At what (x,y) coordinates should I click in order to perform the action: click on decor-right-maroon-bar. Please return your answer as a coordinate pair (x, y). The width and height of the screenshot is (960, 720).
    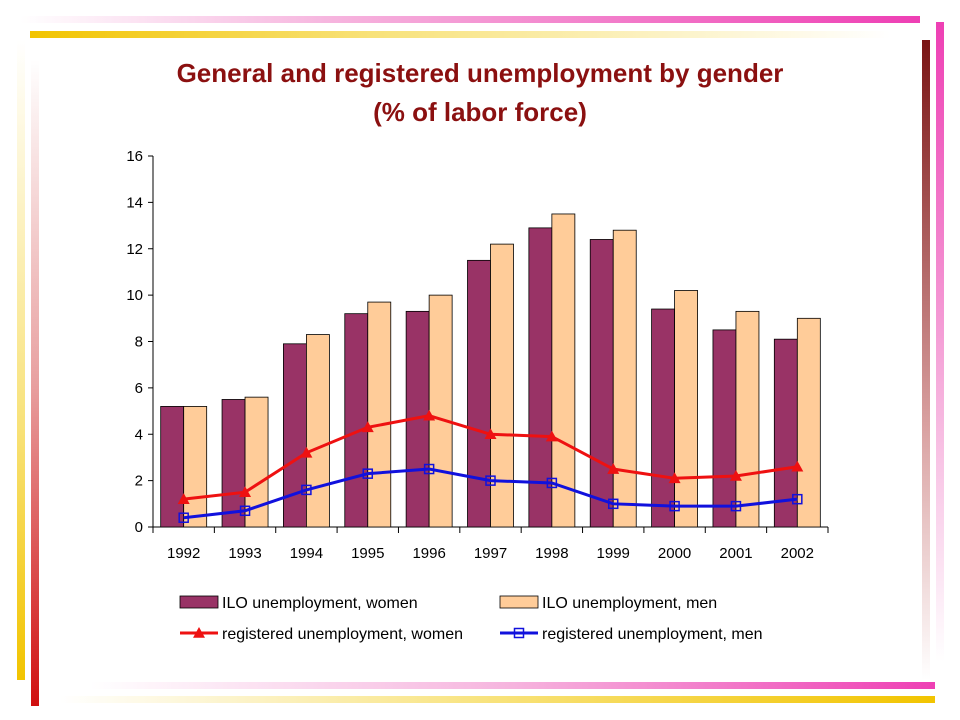
    Looking at the image, I should click on (926, 360).